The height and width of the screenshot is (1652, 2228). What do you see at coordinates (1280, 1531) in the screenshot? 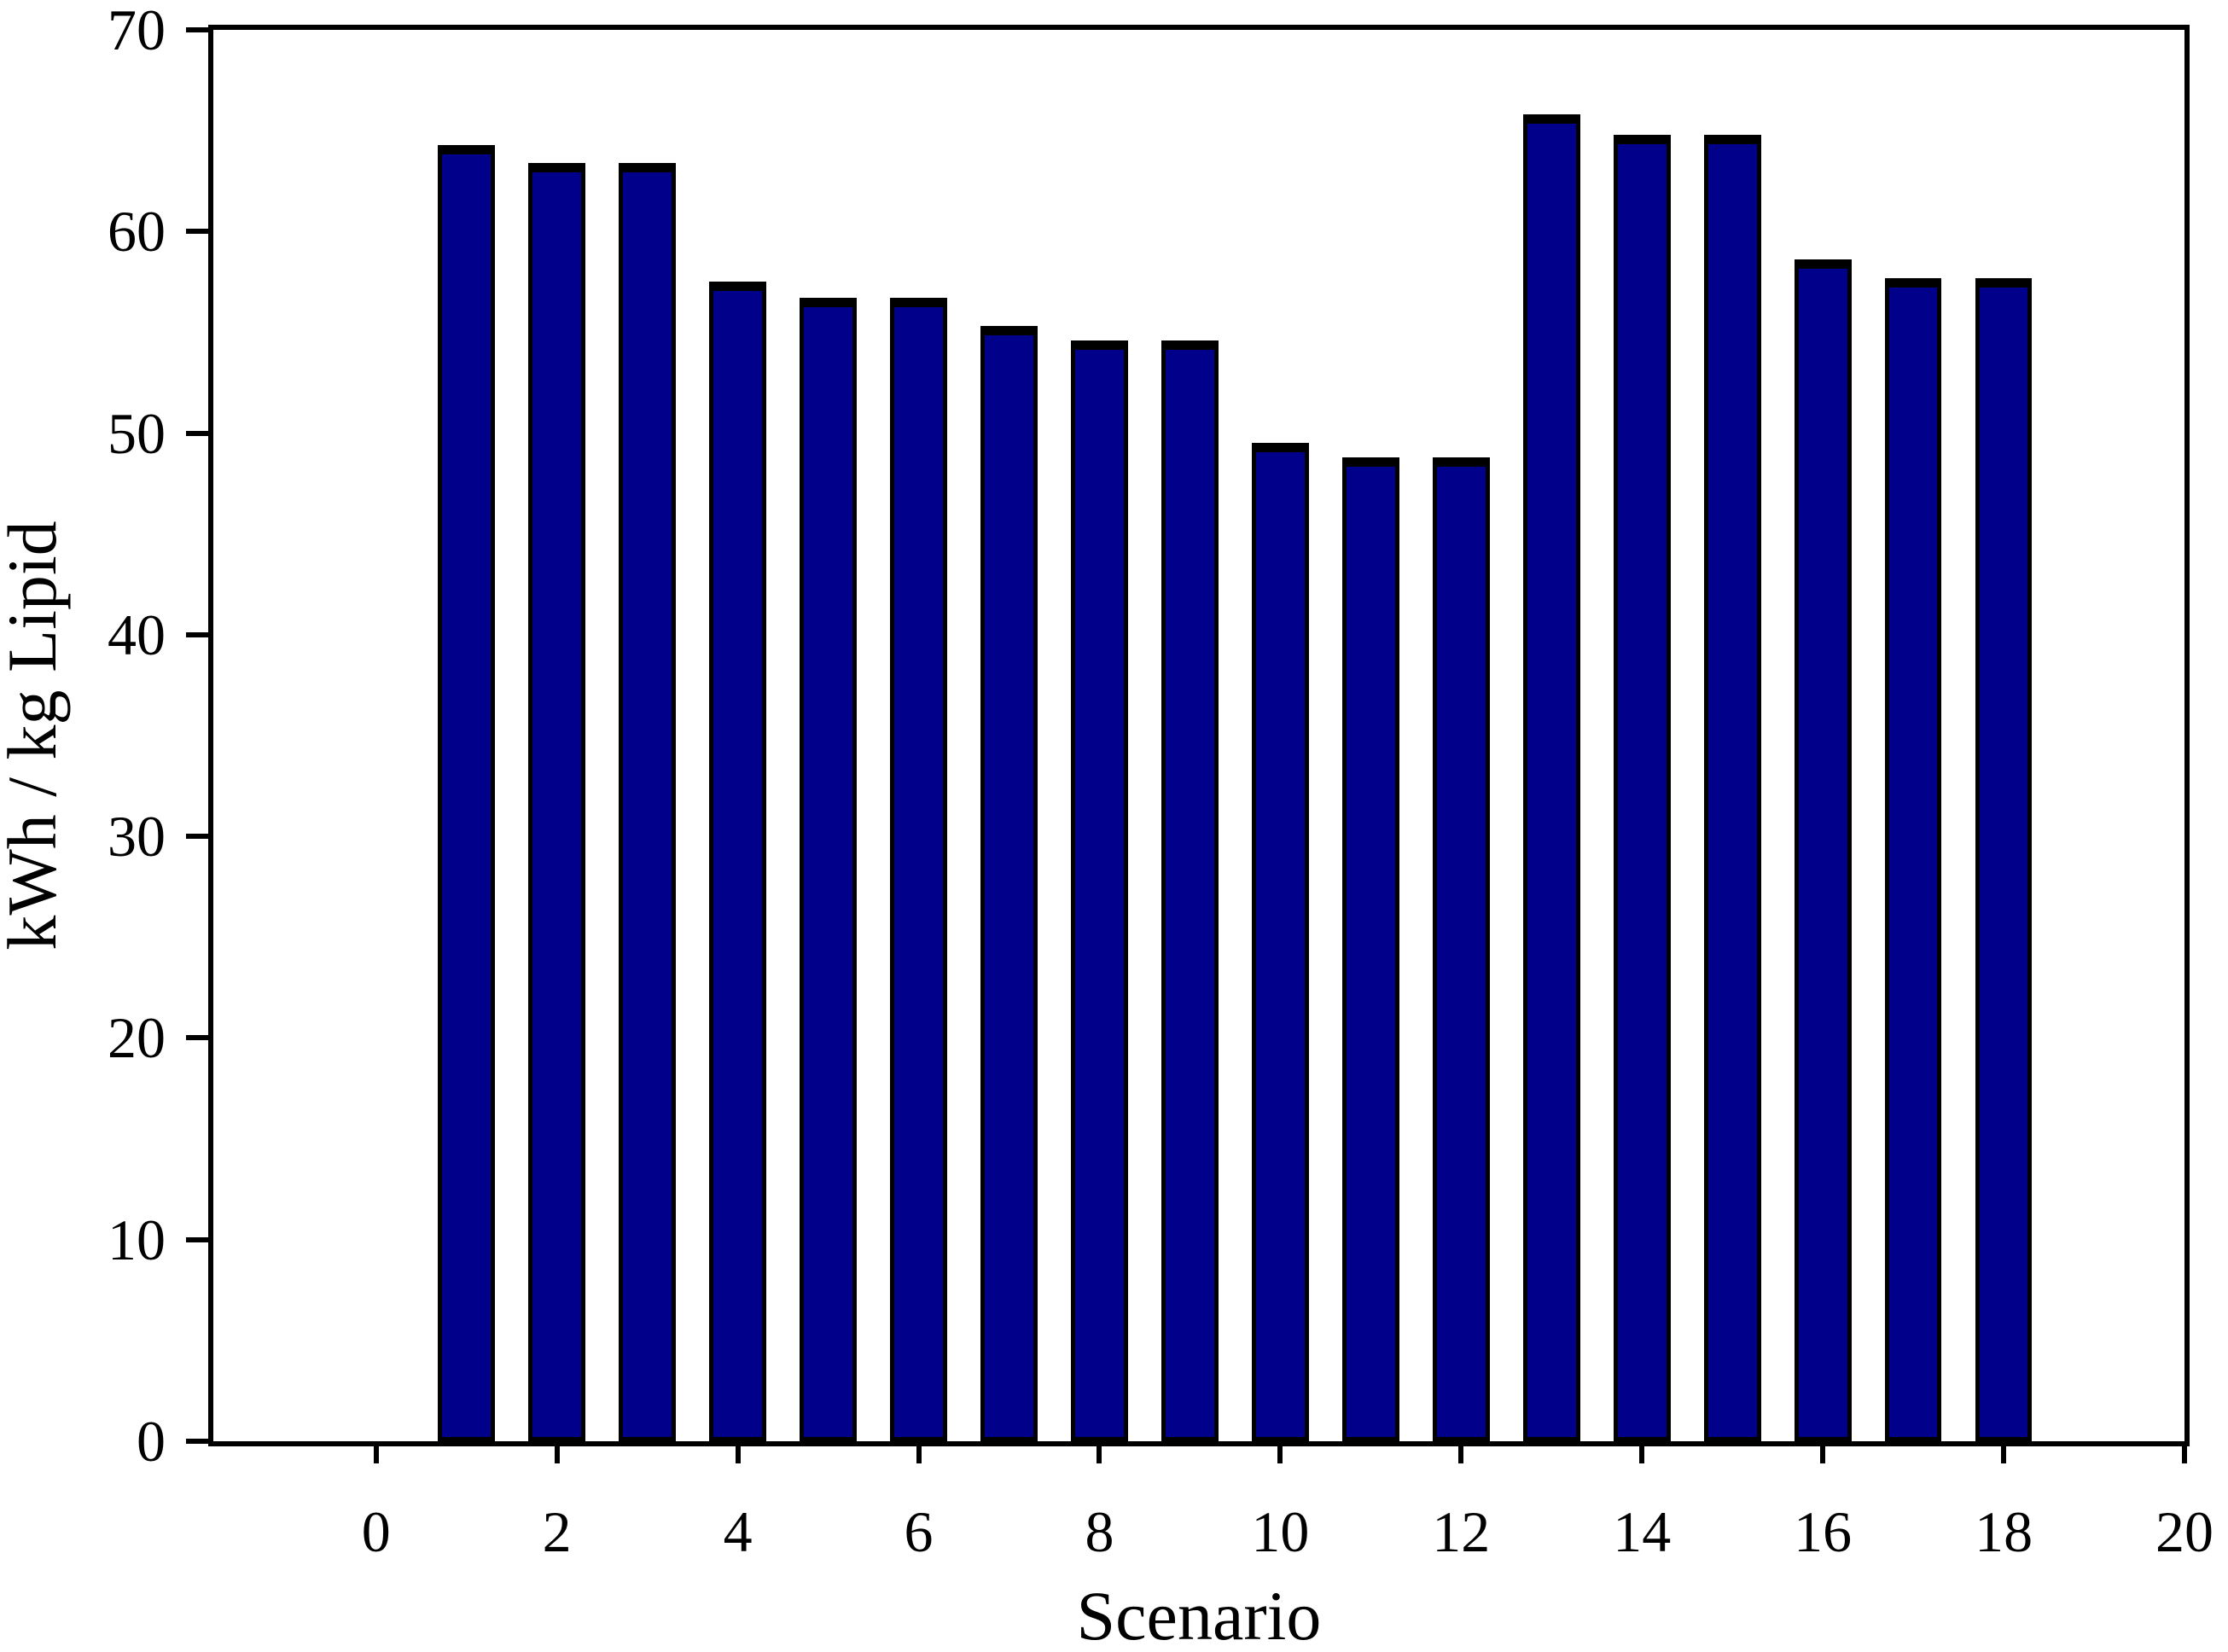
I see `x-axis-tick-label-10: 10` at bounding box center [1280, 1531].